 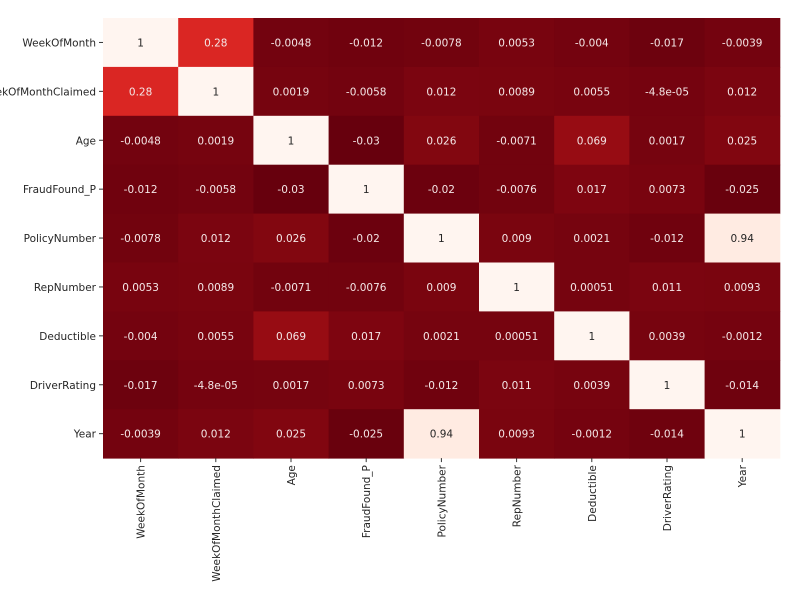 What do you see at coordinates (65, 288) in the screenshot?
I see `y-tick-label: RepNumber` at bounding box center [65, 288].